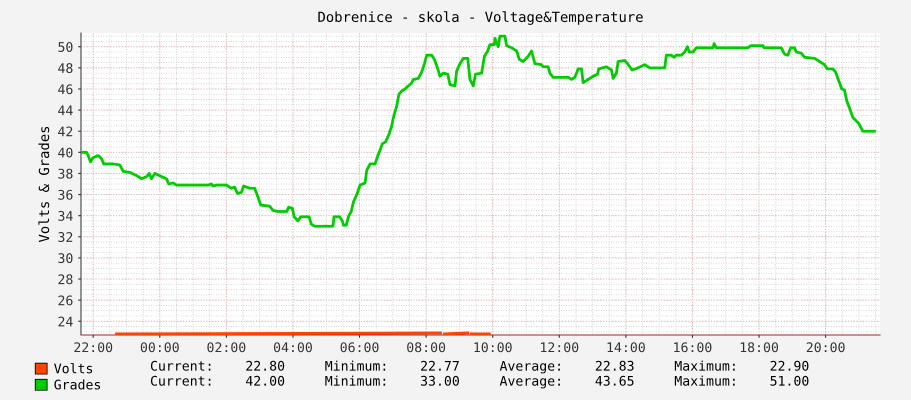 The image size is (911, 400). I want to click on x-tick-label: 22:00, so click(93, 347).